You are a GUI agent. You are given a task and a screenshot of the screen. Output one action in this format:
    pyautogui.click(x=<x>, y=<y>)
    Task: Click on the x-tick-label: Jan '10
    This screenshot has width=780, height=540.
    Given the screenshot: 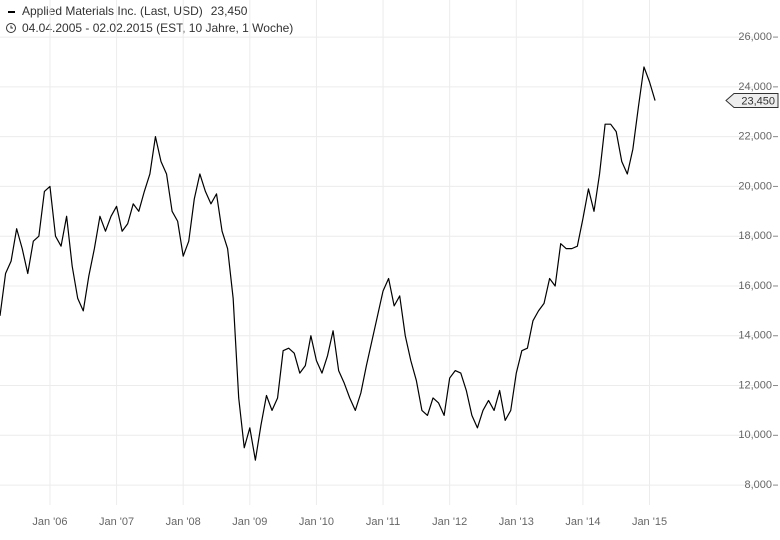 What is the action you would take?
    pyautogui.click(x=316, y=522)
    